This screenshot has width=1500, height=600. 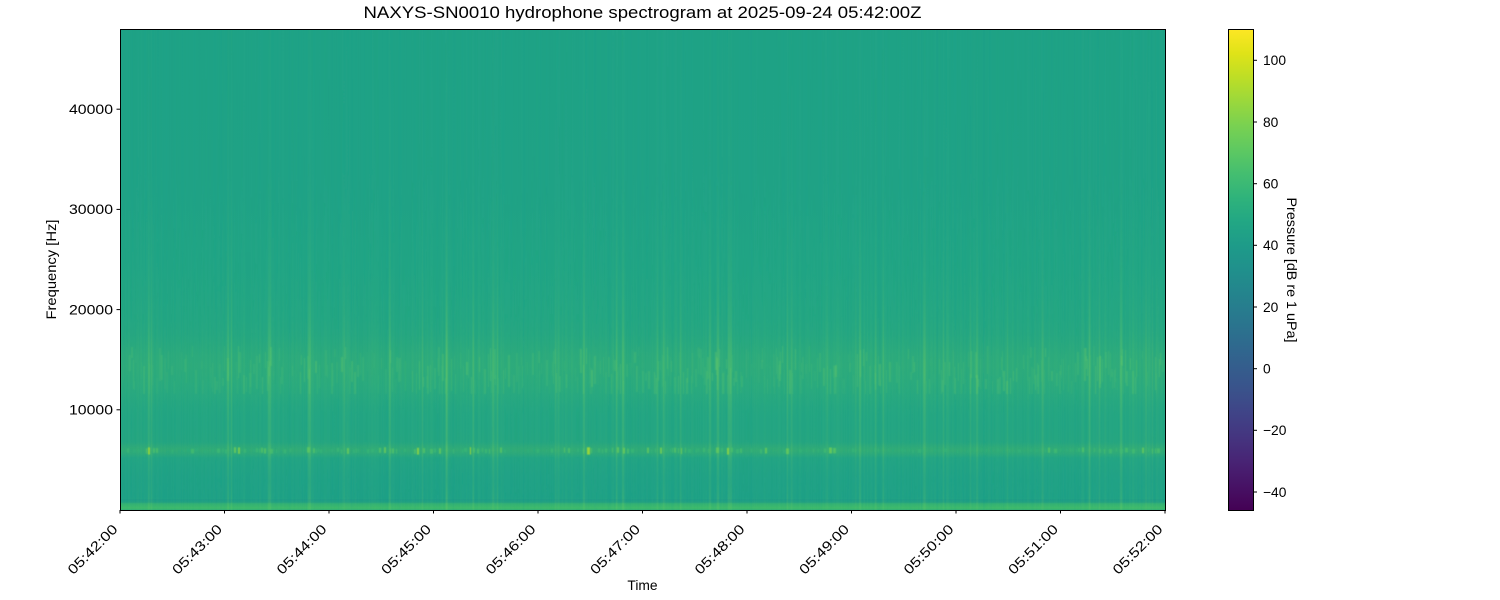 I want to click on svg-text: 30000, so click(x=91, y=209).